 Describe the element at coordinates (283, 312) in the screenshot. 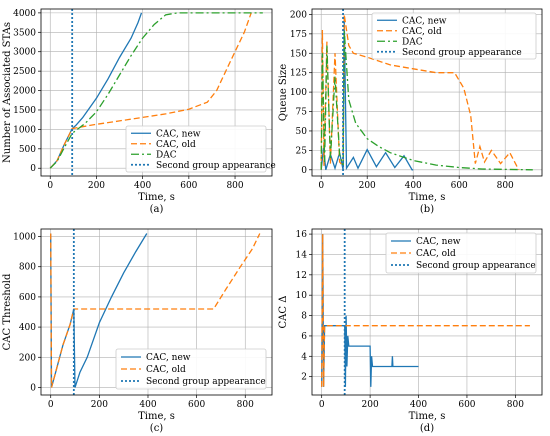

I see `y-axis-label: CAC Δ` at that location.